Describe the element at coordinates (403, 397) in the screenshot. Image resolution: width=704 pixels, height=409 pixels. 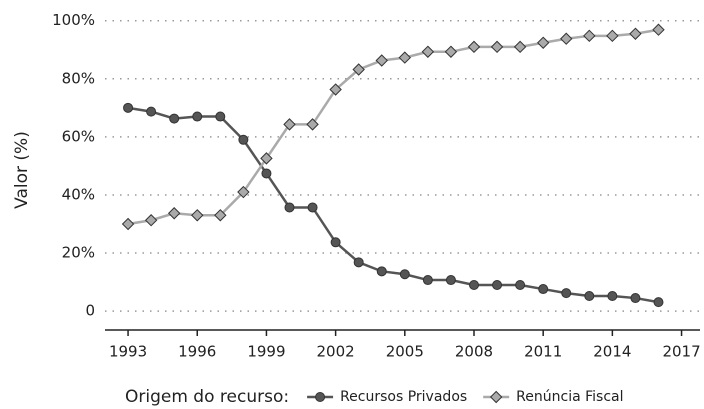
I see `legend-label: Recursos Privados` at that location.